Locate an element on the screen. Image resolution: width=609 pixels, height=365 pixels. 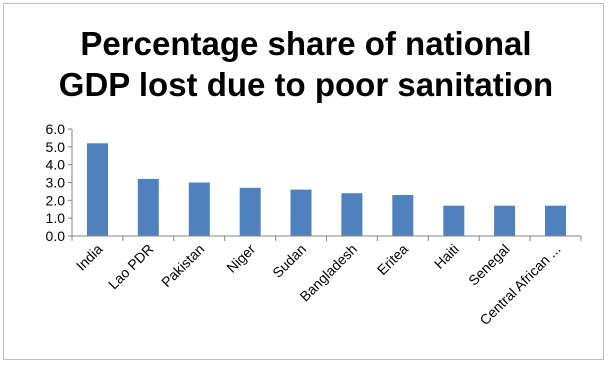
x-tick-label: Lao PDR is located at coordinates (130, 266).